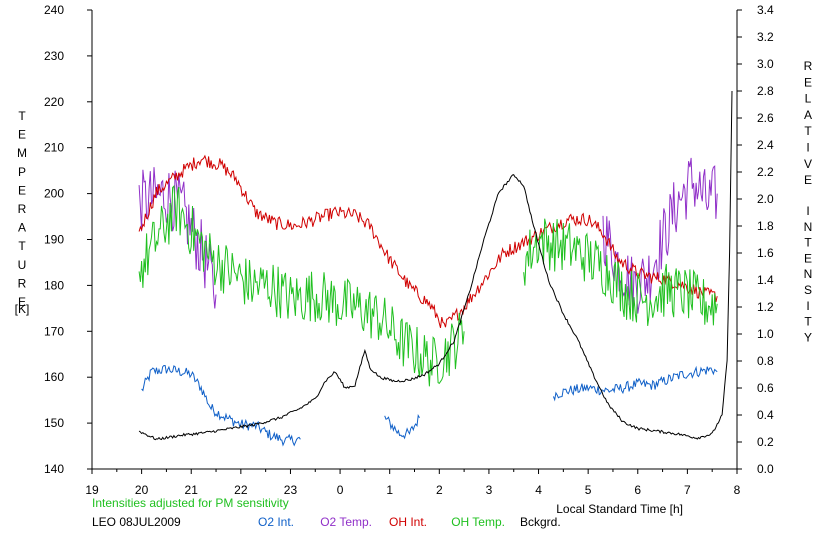 This screenshot has width=828, height=535. What do you see at coordinates (765, 199) in the screenshot?
I see `right-tick-label: 2.0` at bounding box center [765, 199].